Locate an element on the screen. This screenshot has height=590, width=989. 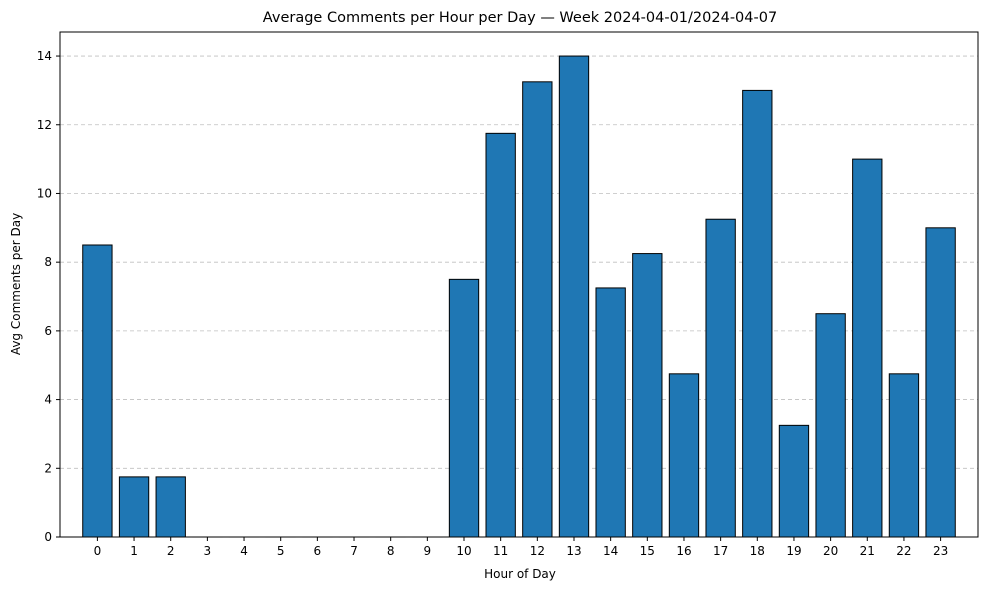
x-tick-label: 21 is located at coordinates (867, 551).